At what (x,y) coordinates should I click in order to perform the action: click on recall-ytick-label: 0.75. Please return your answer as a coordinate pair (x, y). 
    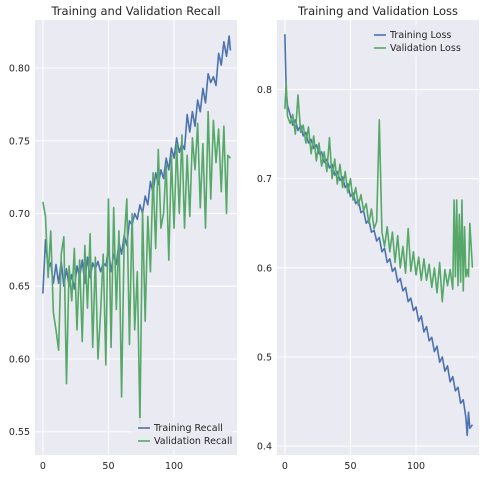
    Looking at the image, I should click on (19, 141).